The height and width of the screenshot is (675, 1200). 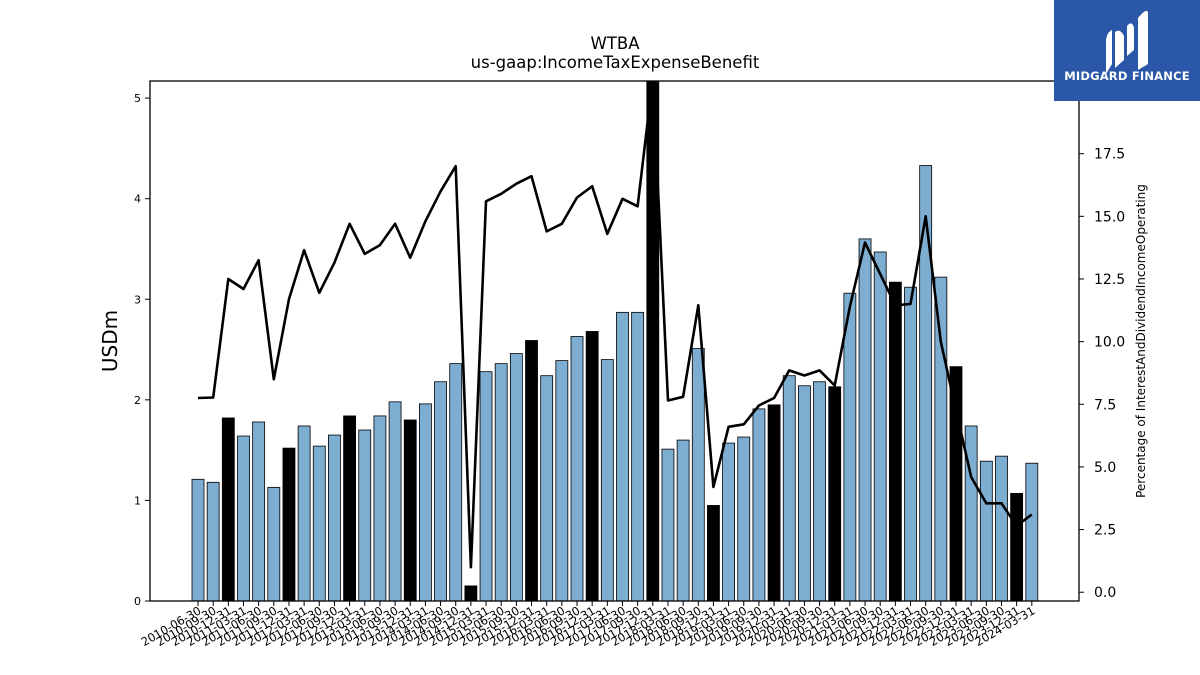 What do you see at coordinates (137, 299) in the screenshot?
I see `y-tick-label: 3` at bounding box center [137, 299].